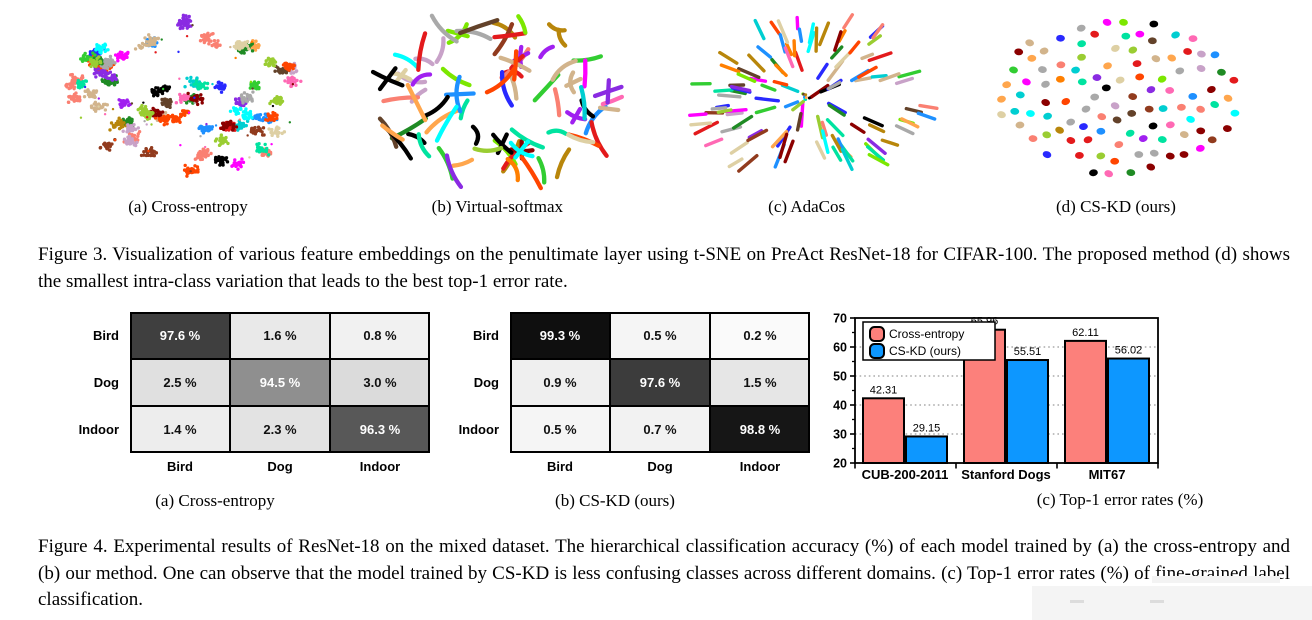  Describe the element at coordinates (615, 500) in the screenshot. I see `subfigure-label-matrix-b: (b) CS-KD (ours)` at that location.